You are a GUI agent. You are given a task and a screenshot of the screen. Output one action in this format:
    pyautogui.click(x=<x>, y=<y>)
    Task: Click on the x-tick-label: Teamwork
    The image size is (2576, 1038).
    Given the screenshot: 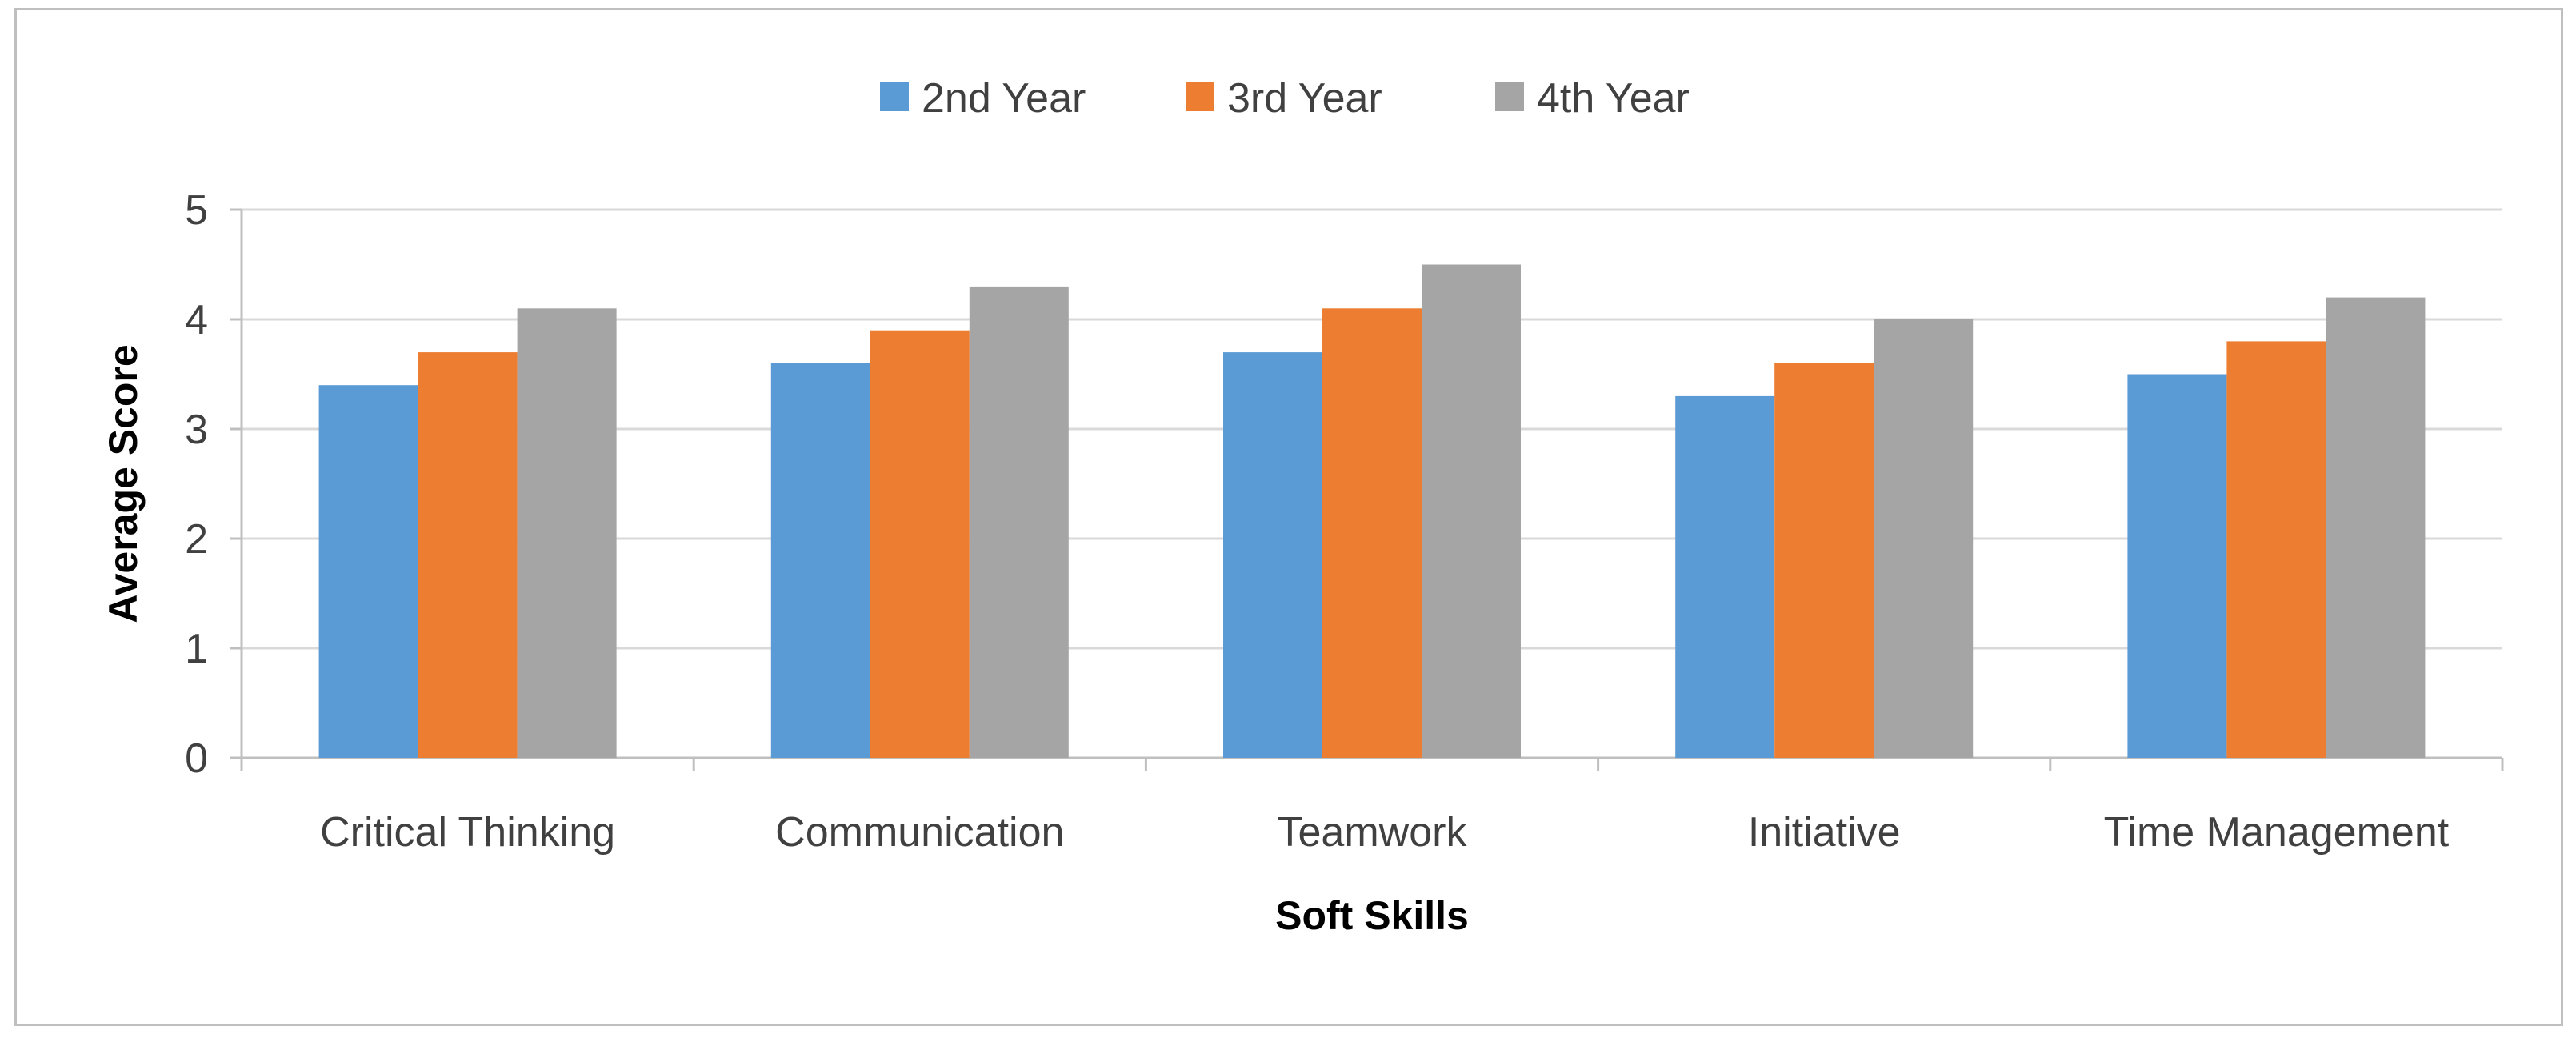 What is the action you would take?
    pyautogui.click(x=1373, y=832)
    